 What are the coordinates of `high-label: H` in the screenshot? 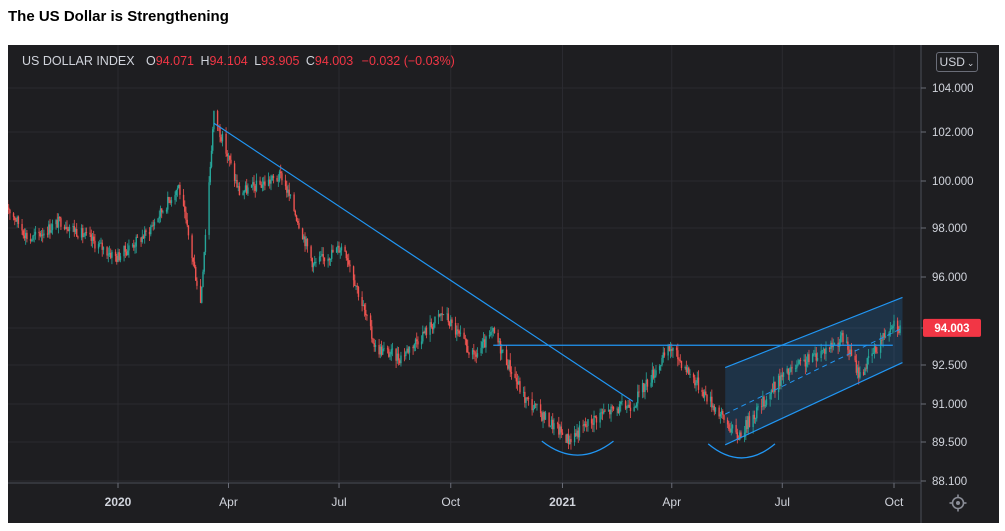 It's located at (205, 61).